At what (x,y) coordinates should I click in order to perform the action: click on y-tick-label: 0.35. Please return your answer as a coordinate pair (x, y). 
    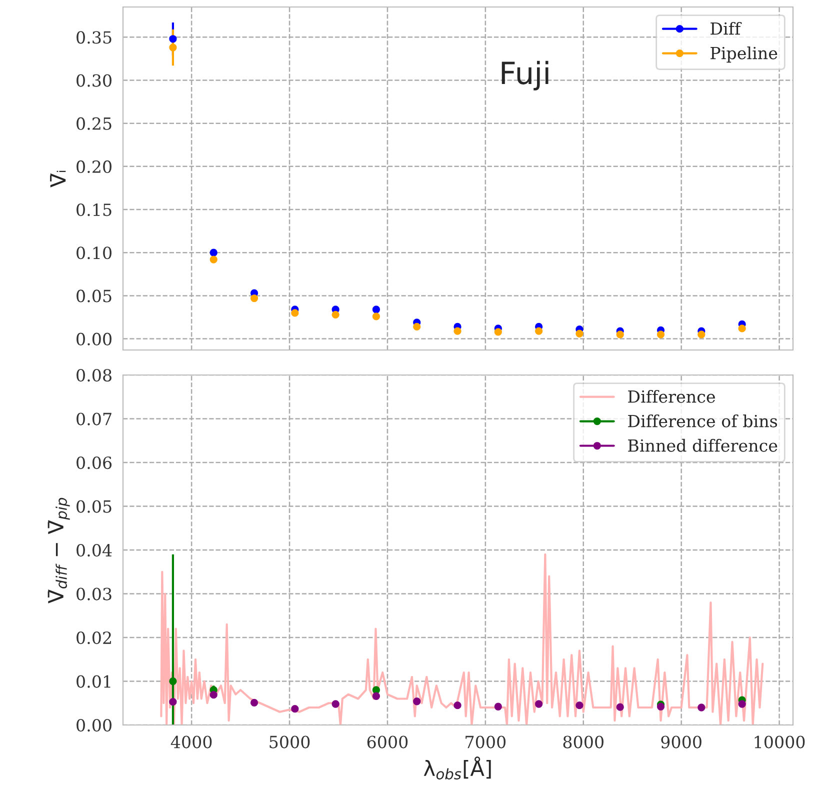
    Looking at the image, I should click on (94, 37).